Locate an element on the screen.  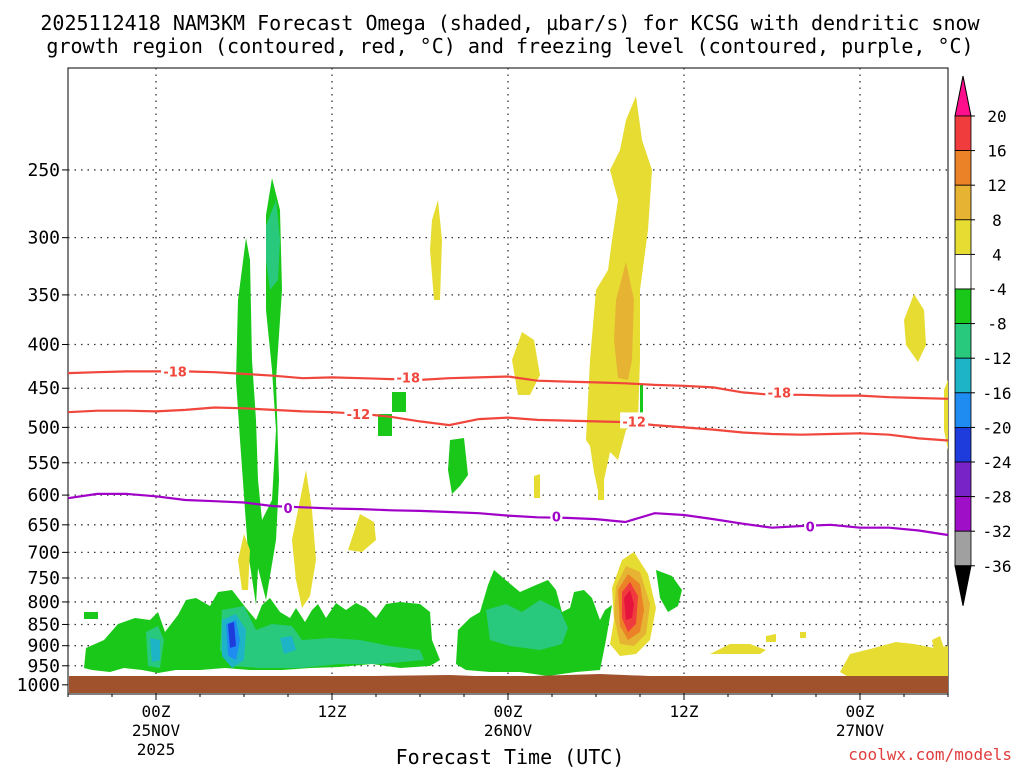
omega-region-pos4-column-base is located at coordinates (601, 485).